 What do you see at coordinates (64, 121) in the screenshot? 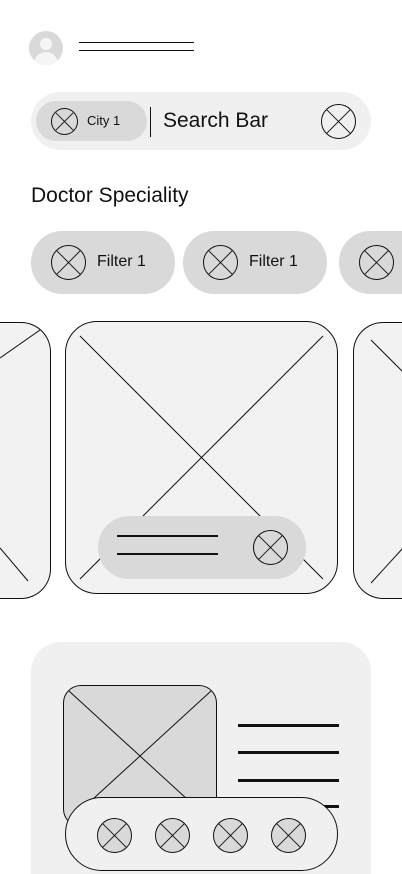
I see `city-chip-icon` at bounding box center [64, 121].